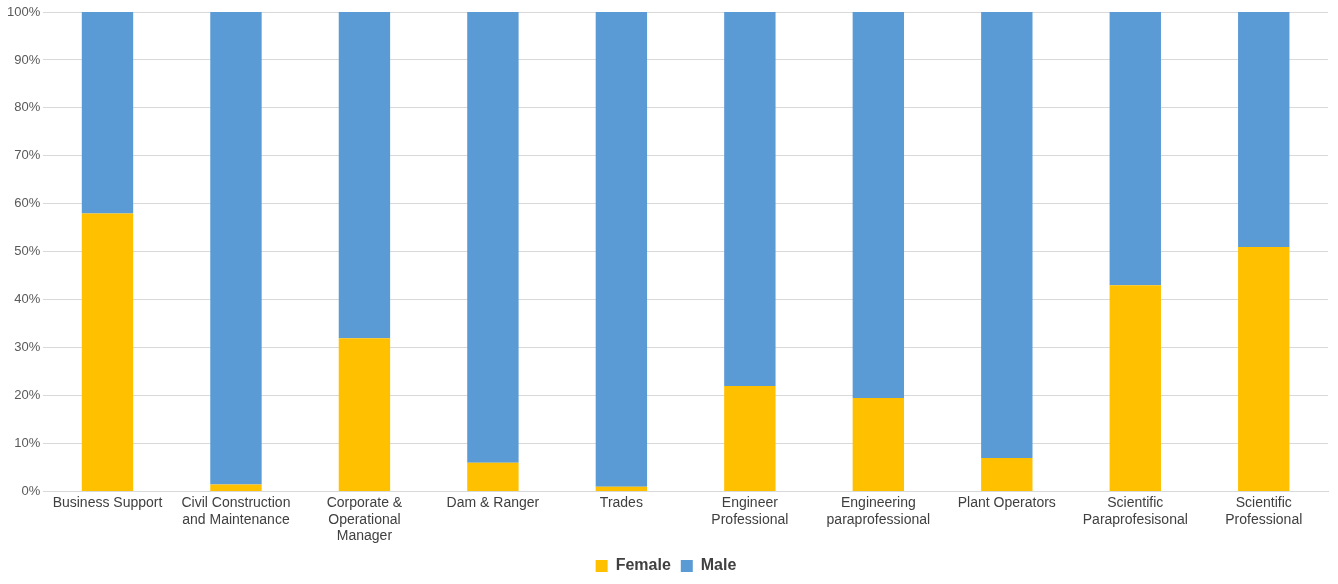  I want to click on y-tick-label: 20%, so click(27, 395).